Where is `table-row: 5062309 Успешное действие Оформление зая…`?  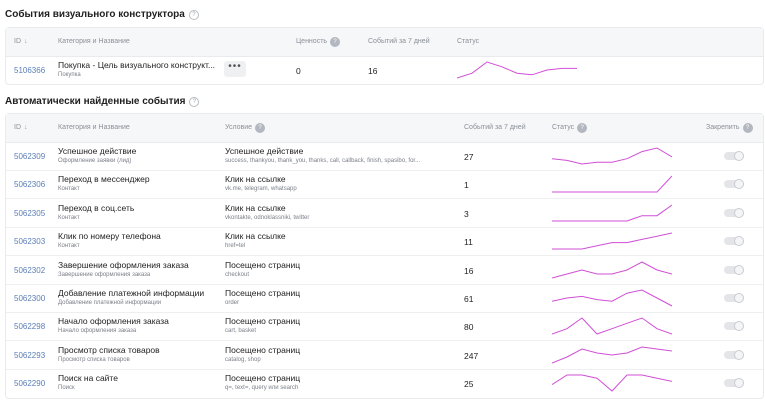 table-row: 5062309 Успешное действие Оформление зая… is located at coordinates (384, 156).